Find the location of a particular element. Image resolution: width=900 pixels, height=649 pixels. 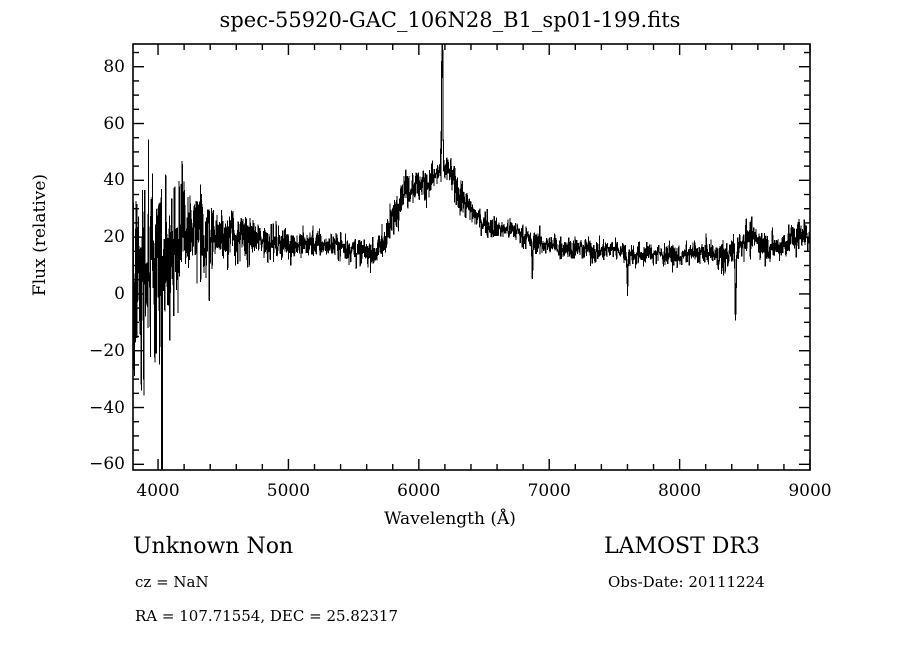

object-class-label: Unknown Non is located at coordinates (213, 546).